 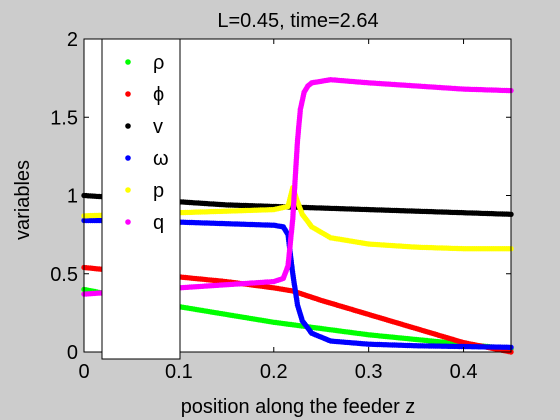 What do you see at coordinates (144, 95) in the screenshot?
I see `legend-entry: ϕ` at bounding box center [144, 95].